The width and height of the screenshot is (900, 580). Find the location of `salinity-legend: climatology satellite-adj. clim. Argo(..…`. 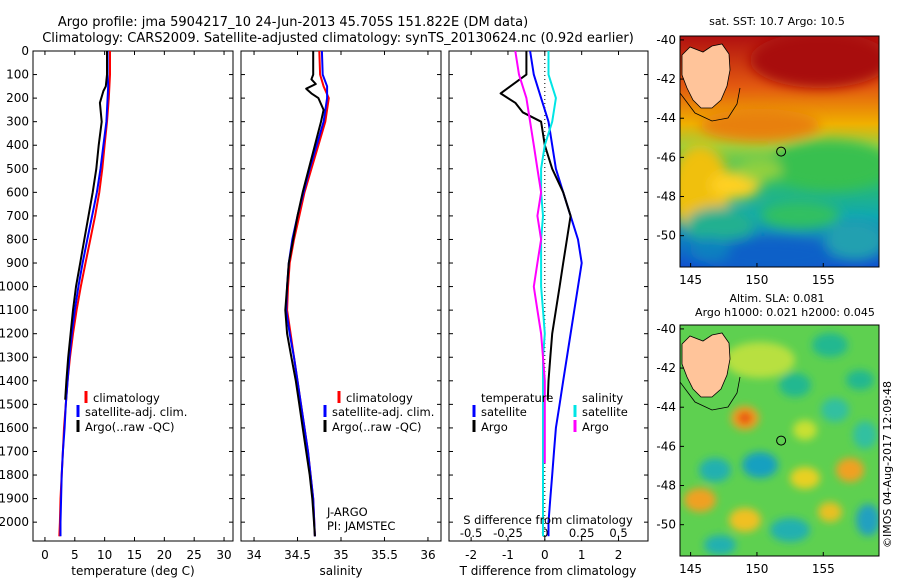

salinity-legend: climatology satellite-adj. clim. Argo(..… is located at coordinates (378, 412).